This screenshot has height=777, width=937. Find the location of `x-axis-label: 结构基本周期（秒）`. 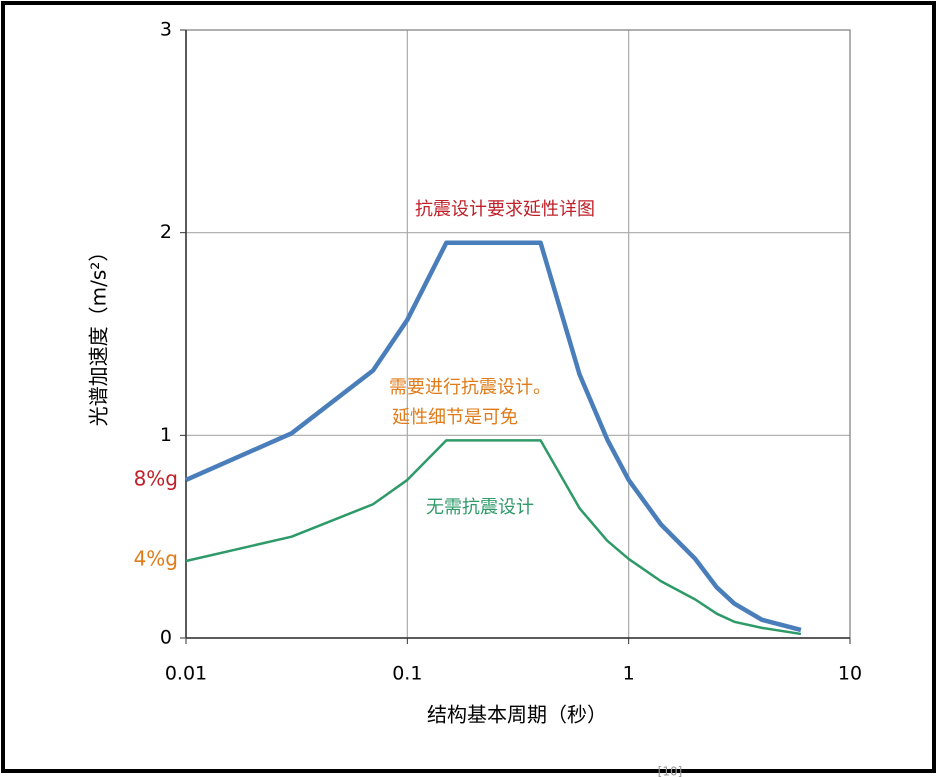

x-axis-label: 结构基本周期（秒） is located at coordinates (517, 715).